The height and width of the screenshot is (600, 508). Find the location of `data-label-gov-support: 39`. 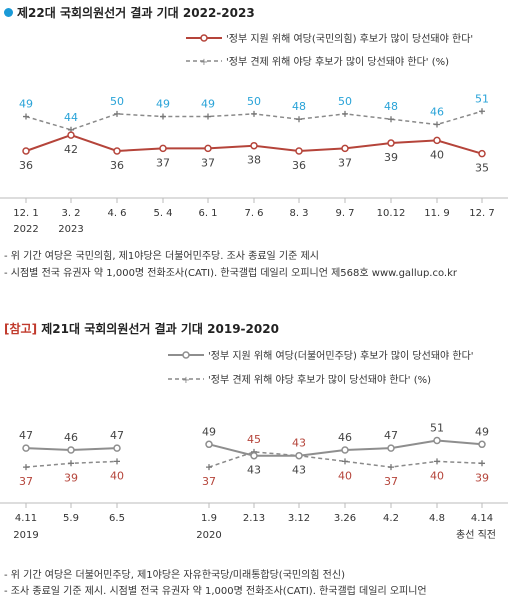

data-label-gov-support: 39 is located at coordinates (391, 157).